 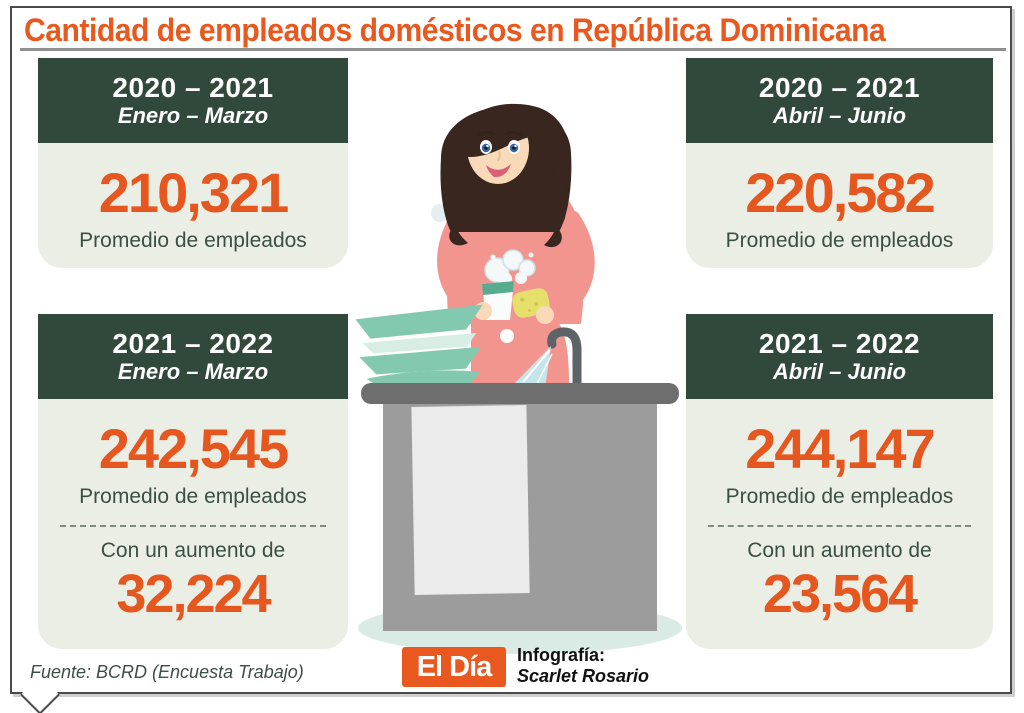 What do you see at coordinates (840, 448) in the screenshot?
I see `employees-value: 244,147` at bounding box center [840, 448].